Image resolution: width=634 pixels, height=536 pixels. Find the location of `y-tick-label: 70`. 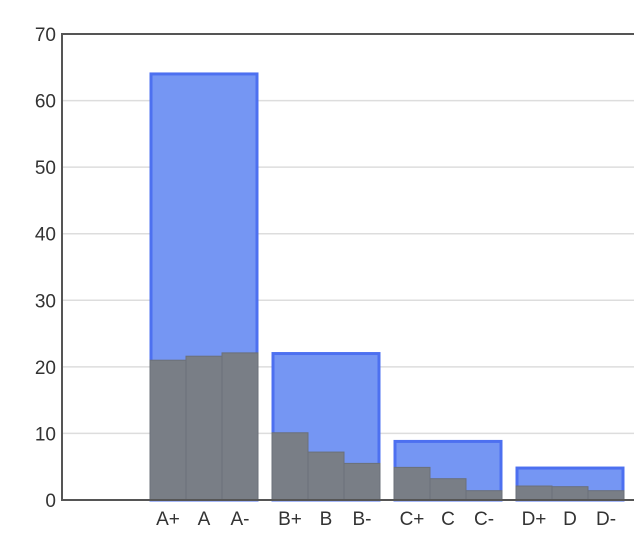

y-tick-label: 70 is located at coordinates (45, 35).